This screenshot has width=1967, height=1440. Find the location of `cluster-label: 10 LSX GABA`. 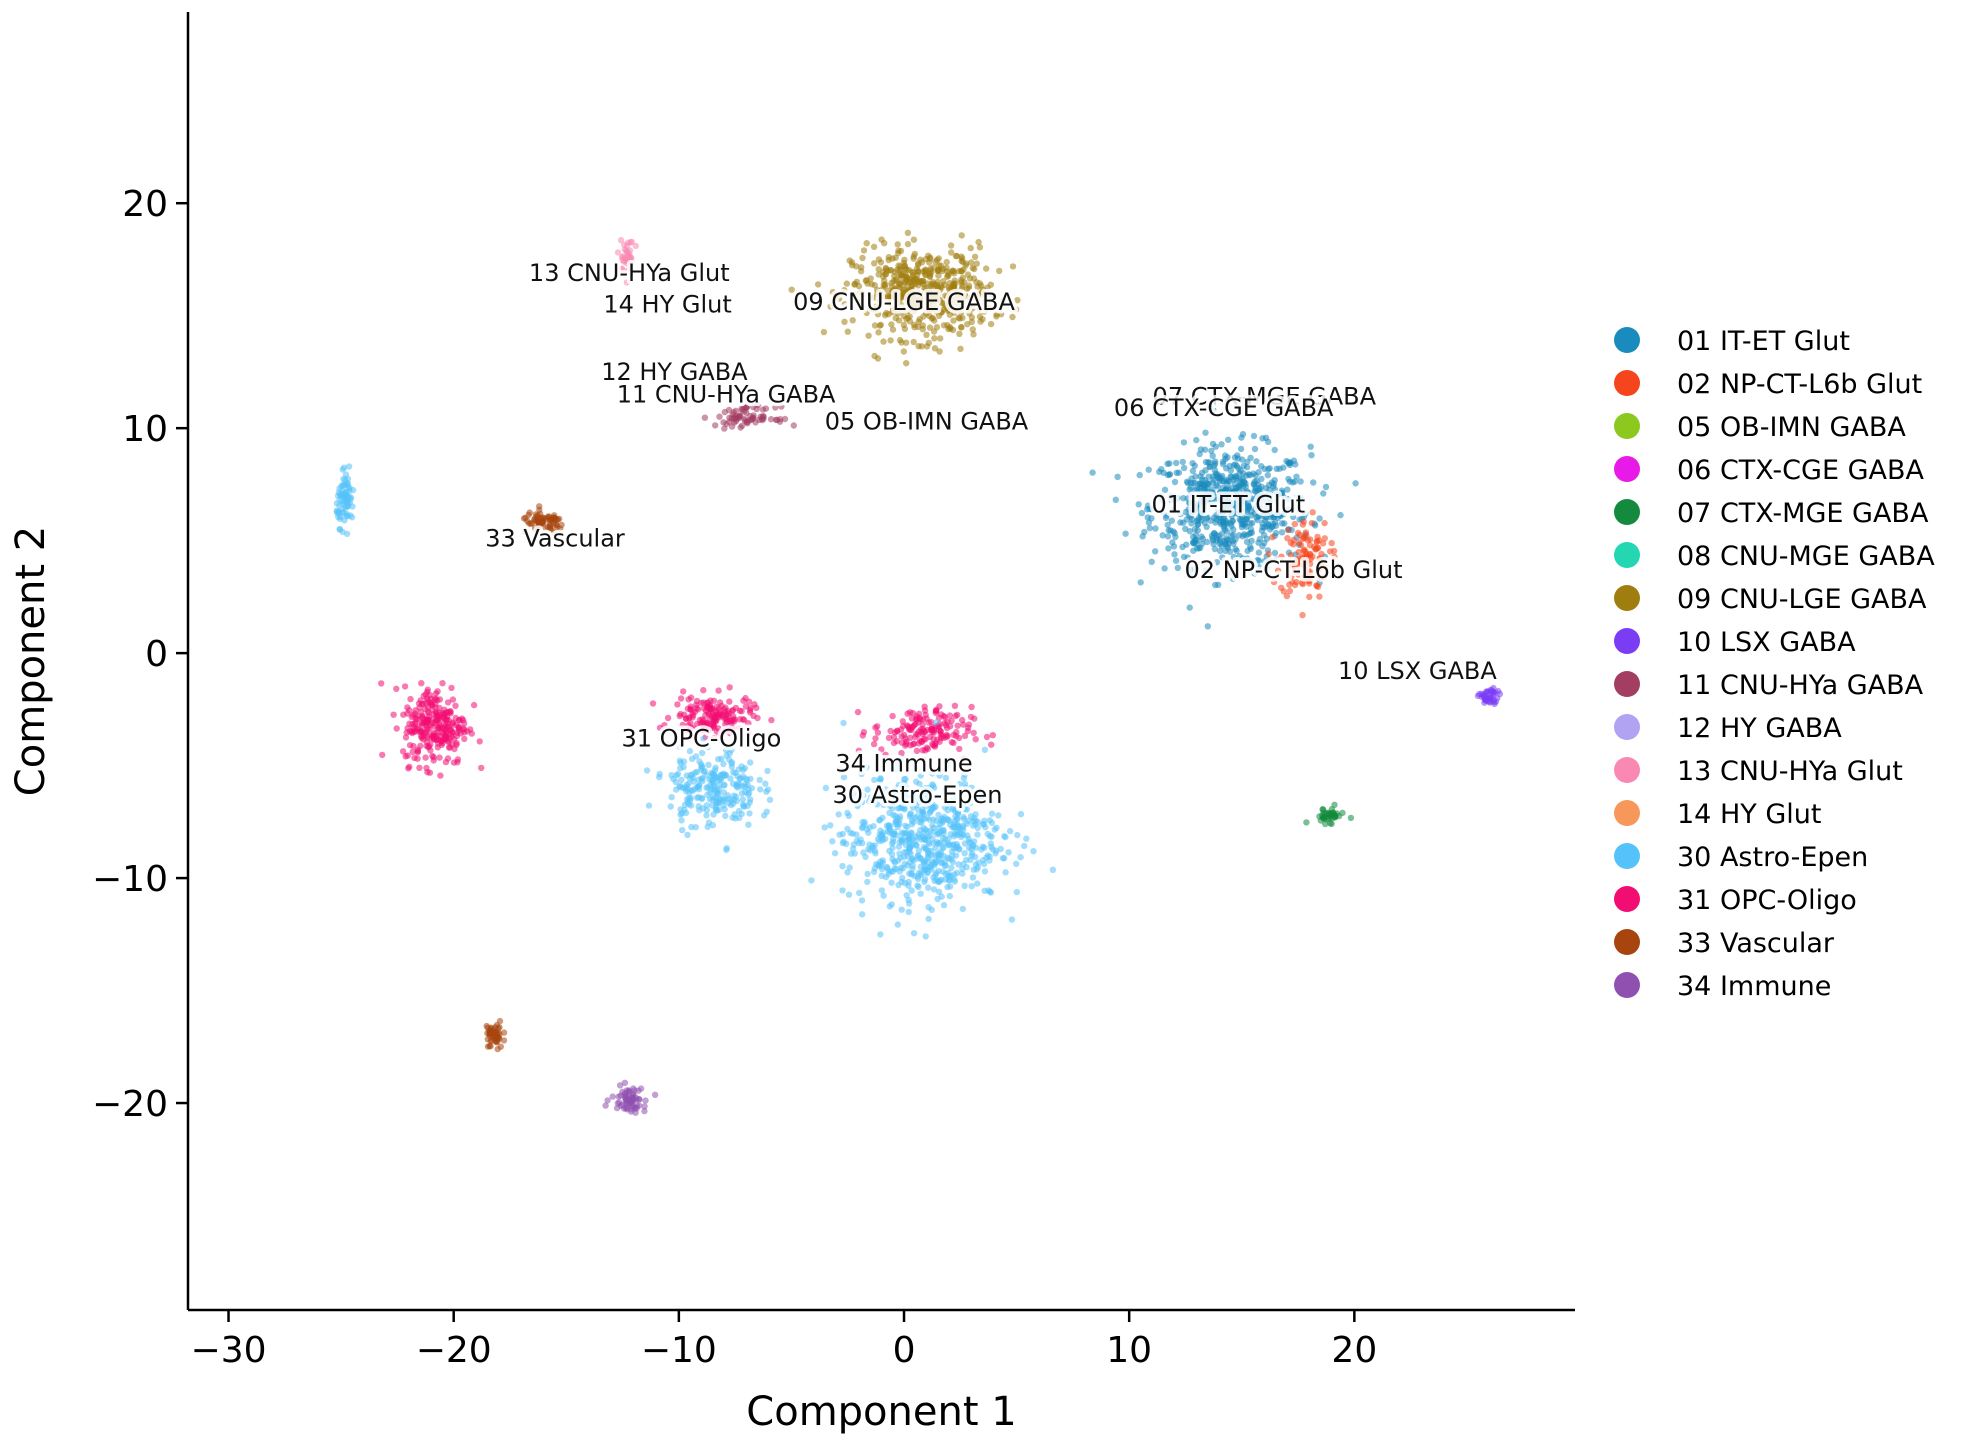

cluster-label: 10 LSX GABA is located at coordinates (1417, 671).